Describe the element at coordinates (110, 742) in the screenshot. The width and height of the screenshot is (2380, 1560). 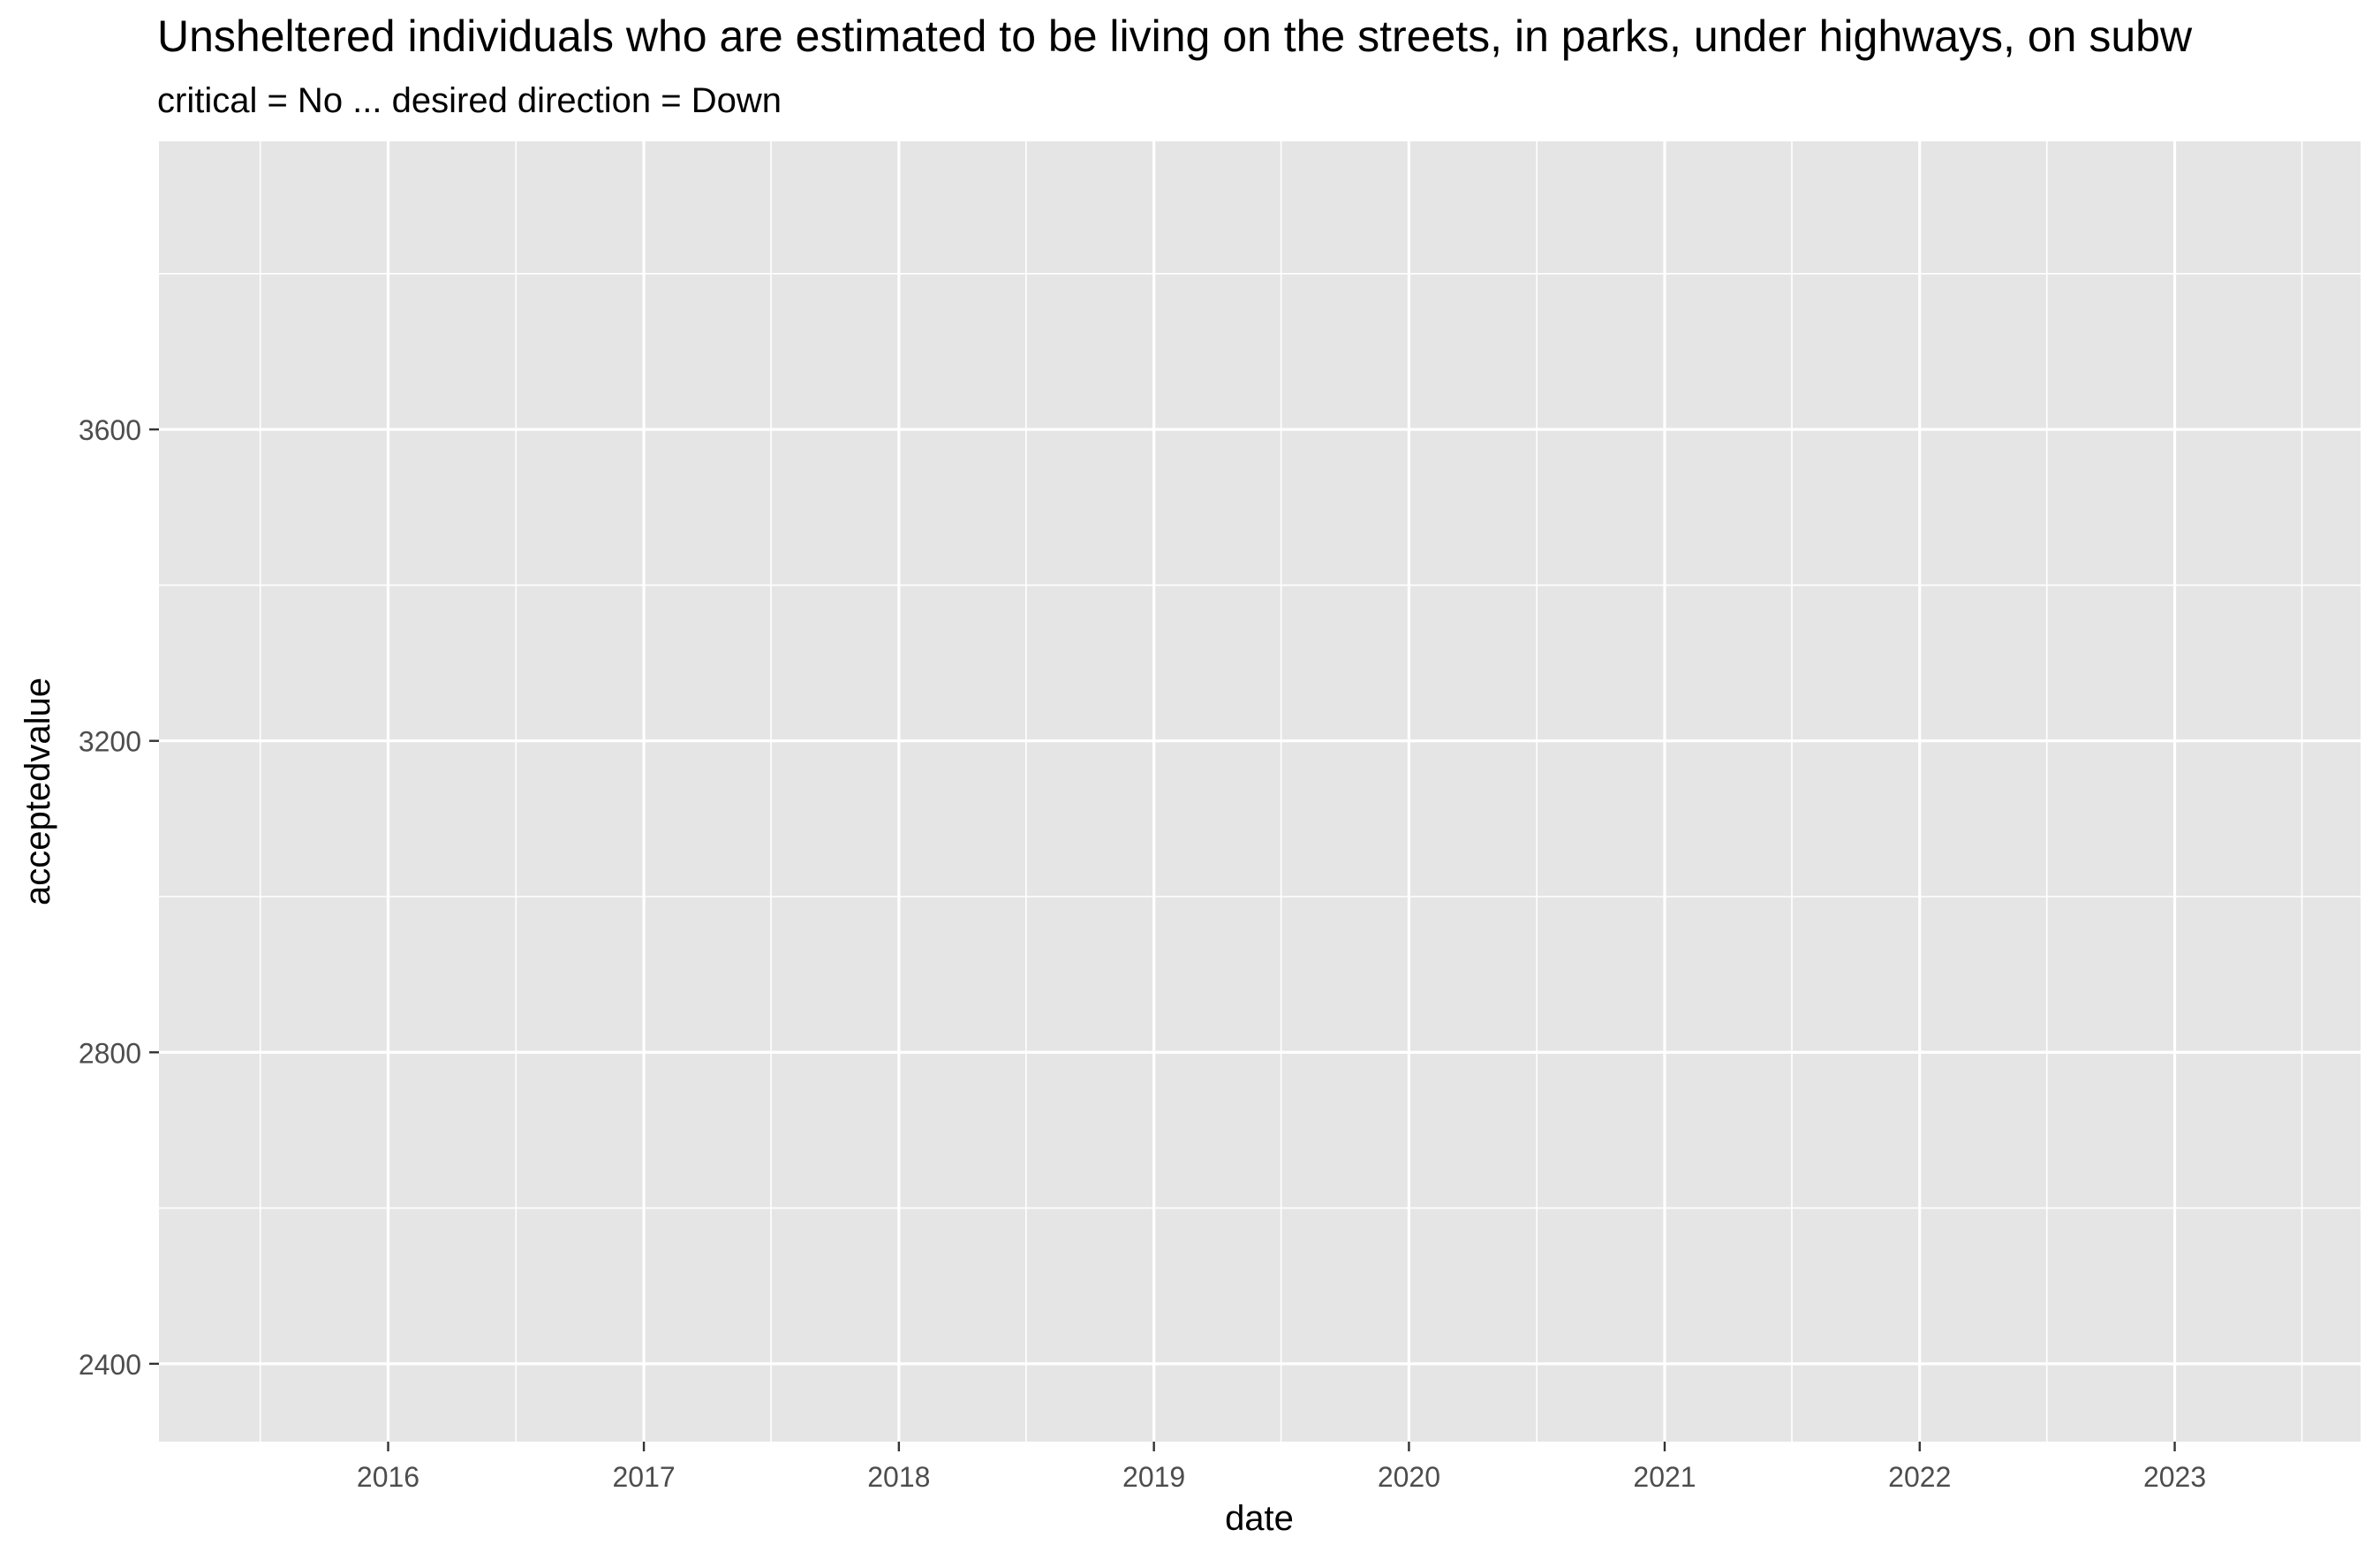
I see `y-tick-label: 3200` at that location.